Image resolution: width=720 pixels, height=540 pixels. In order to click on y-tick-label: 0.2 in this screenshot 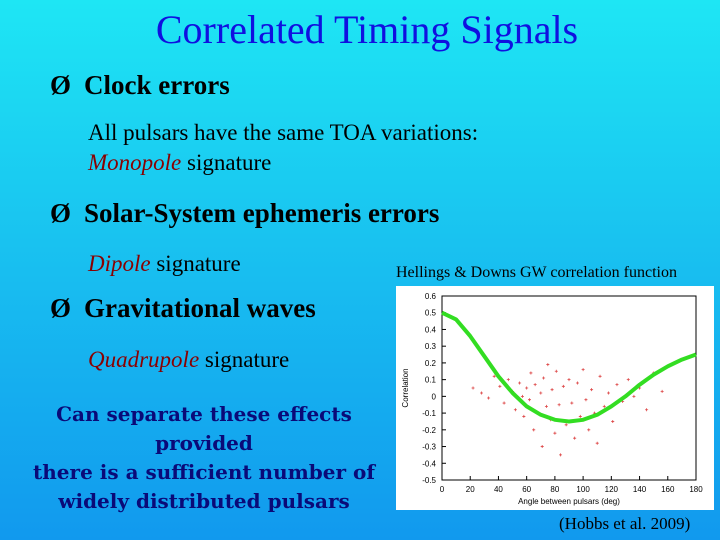, I will do `click(431, 363)`.